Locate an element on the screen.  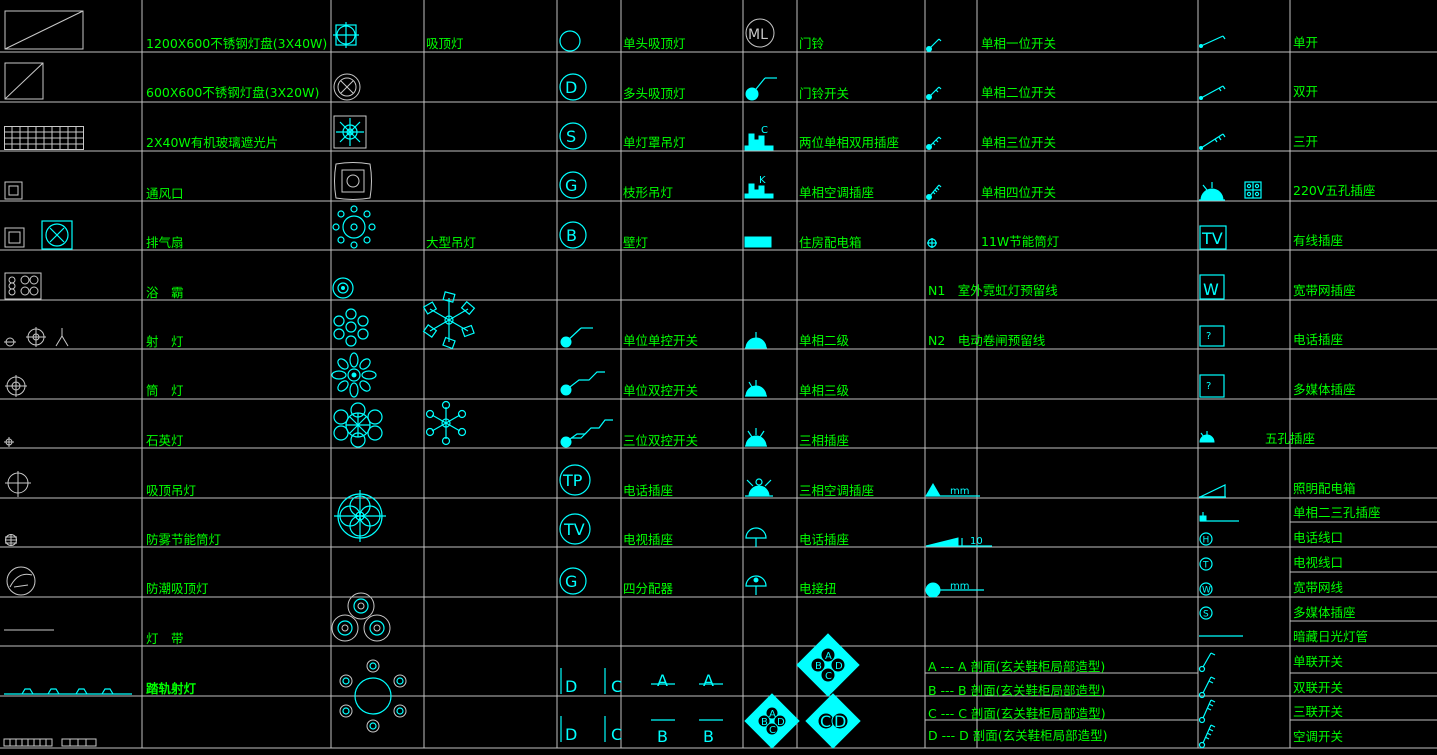
label-splitter: 四分配器 is located at coordinates (648, 588).